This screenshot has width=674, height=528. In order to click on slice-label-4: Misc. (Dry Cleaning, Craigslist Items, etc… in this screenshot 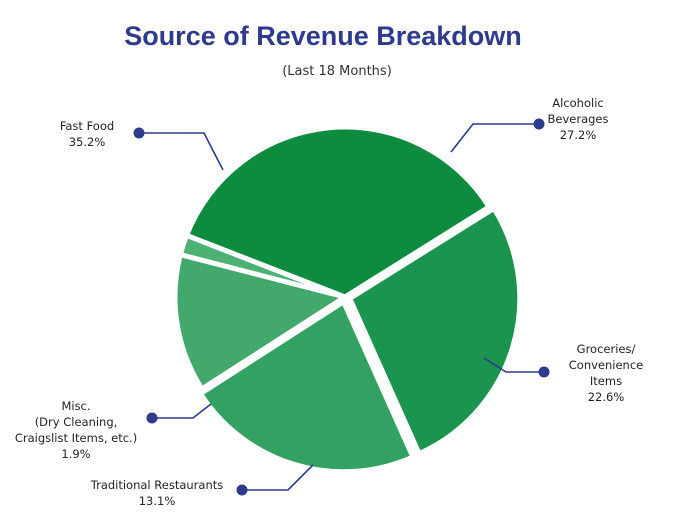, I will do `click(76, 430)`.